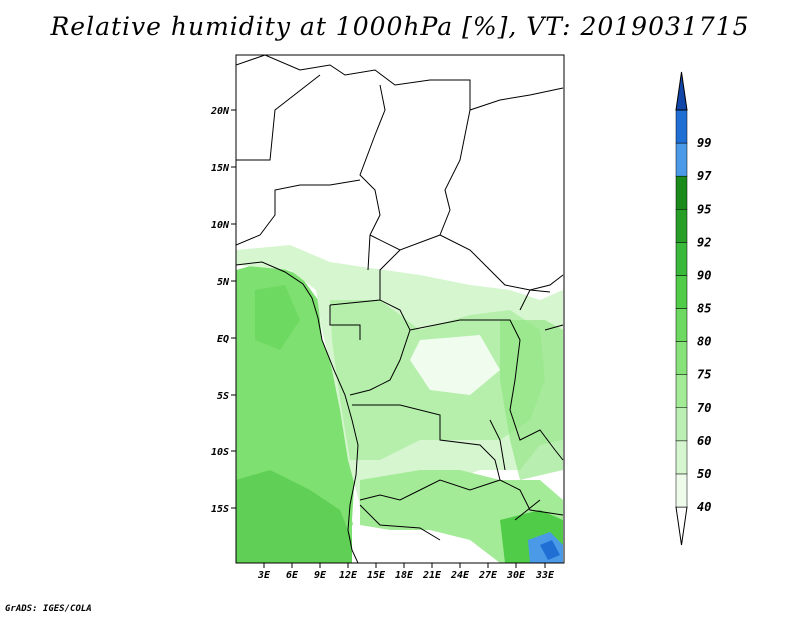  I want to click on lon-tick-label: 18E, so click(404, 575).